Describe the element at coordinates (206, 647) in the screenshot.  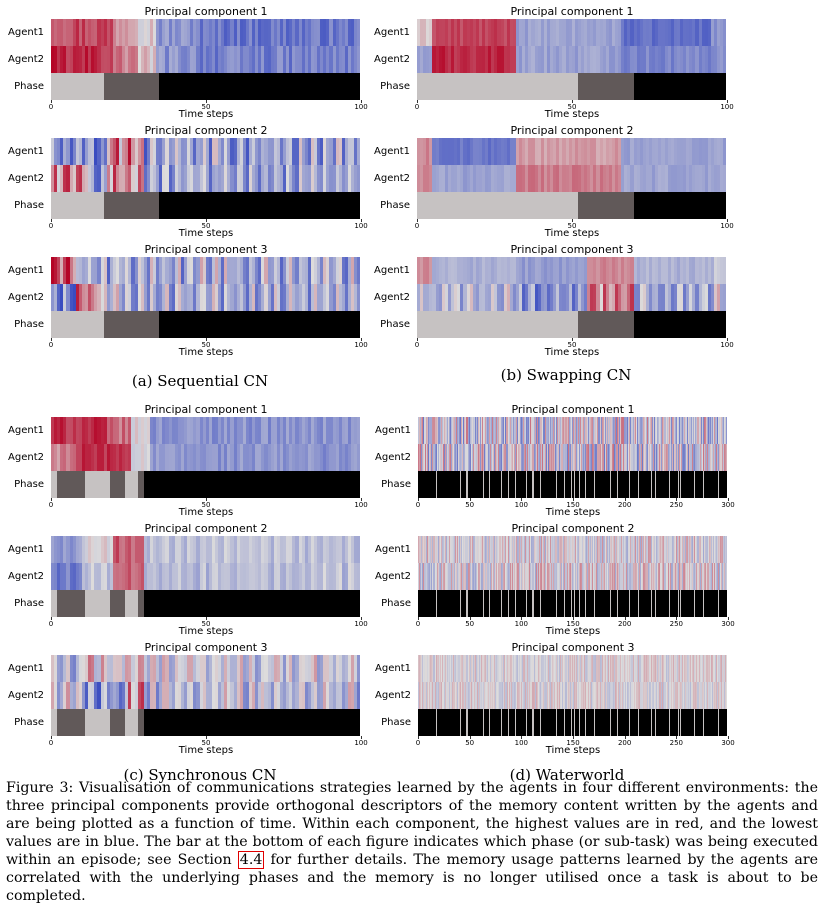
I see `component-title: Principal component 3` at that location.